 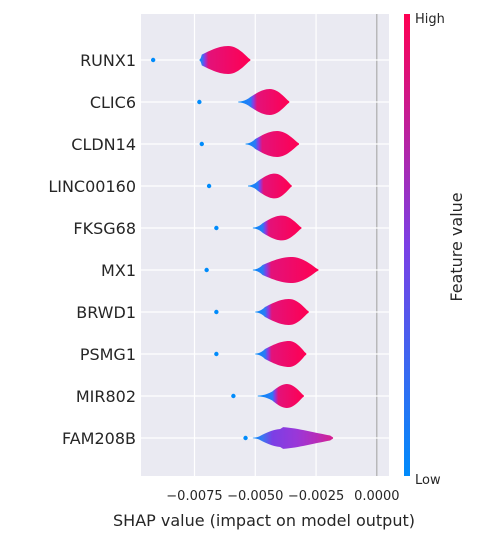 I want to click on colorbar-title: Feature value, so click(x=456, y=246).